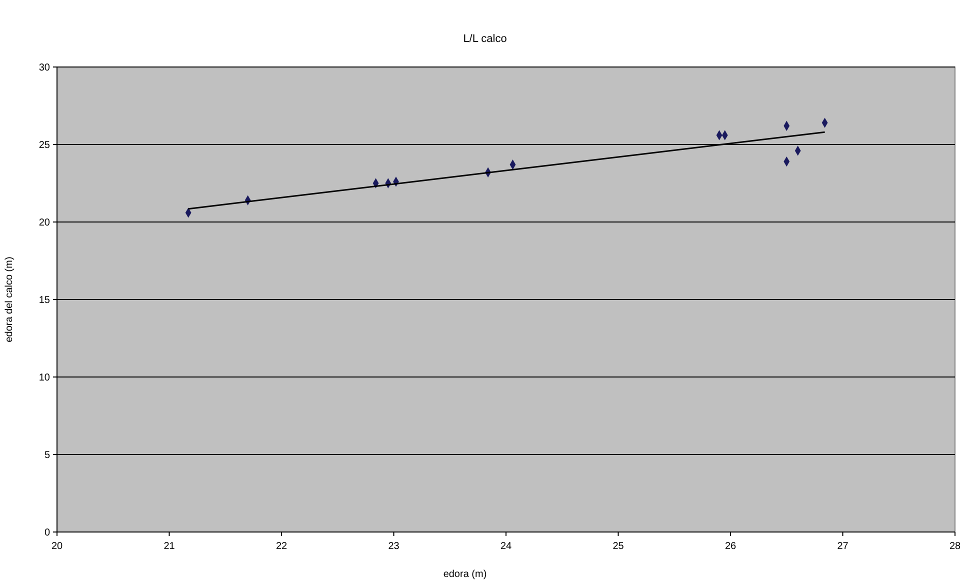 This screenshot has width=970, height=583. I want to click on y-tick-label: 25, so click(44, 145).